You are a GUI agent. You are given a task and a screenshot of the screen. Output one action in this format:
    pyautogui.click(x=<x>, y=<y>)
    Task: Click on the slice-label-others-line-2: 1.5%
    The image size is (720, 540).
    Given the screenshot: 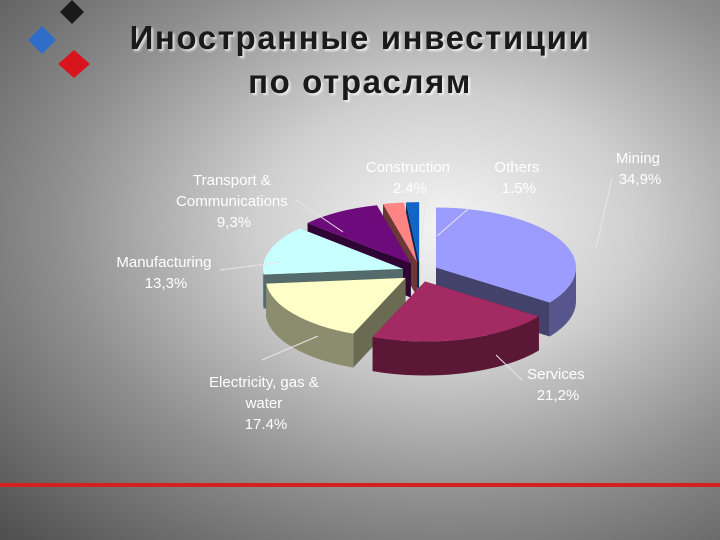 What is the action you would take?
    pyautogui.click(x=519, y=188)
    